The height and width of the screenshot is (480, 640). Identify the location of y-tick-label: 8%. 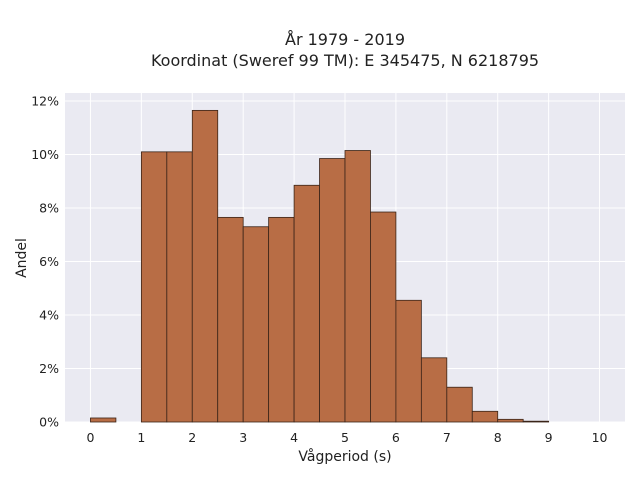
(49, 208).